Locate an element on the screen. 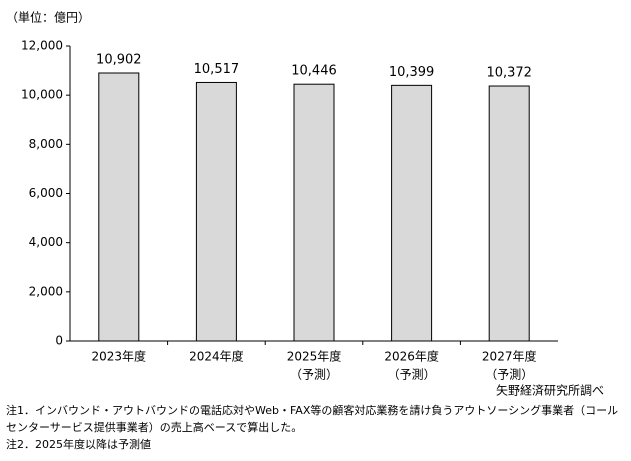 The width and height of the screenshot is (631, 461). value-label: 10,399 is located at coordinates (412, 72).